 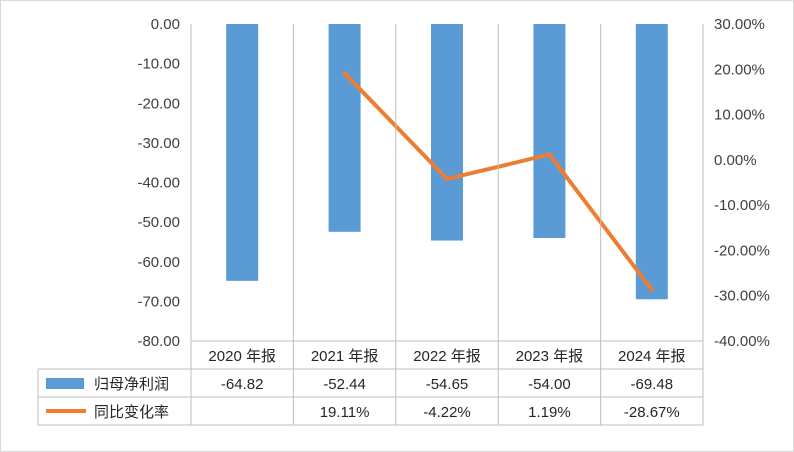 What do you see at coordinates (345, 356) in the screenshot?
I see `category-label: 2021 年报` at bounding box center [345, 356].